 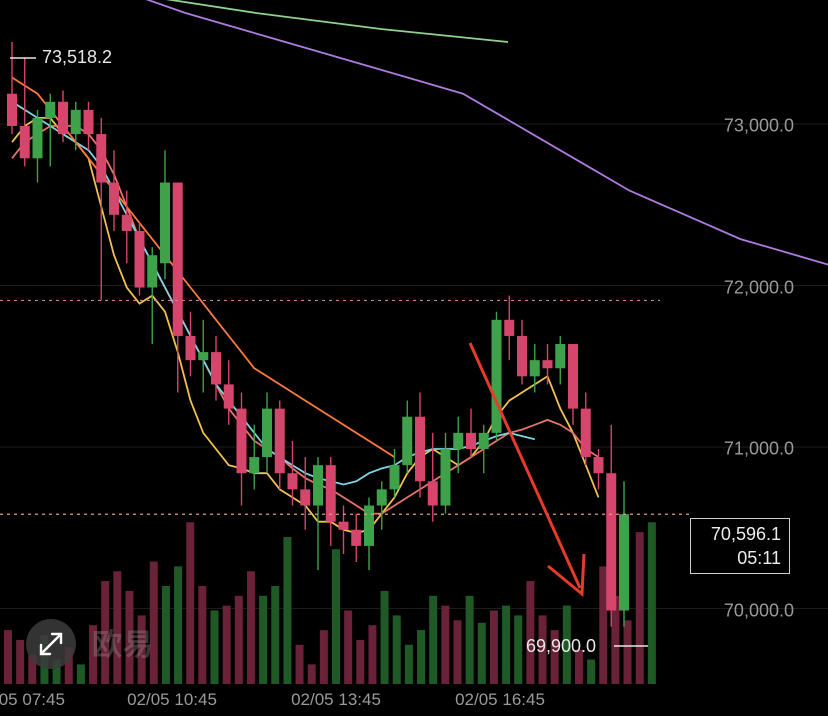 What do you see at coordinates (51, 644) in the screenshot?
I see `expand-arrows-icon` at bounding box center [51, 644].